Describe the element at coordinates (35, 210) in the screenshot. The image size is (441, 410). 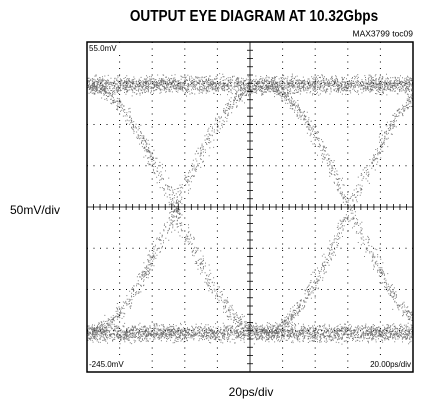
I see `y-axis-label: 50mV/div` at that location.